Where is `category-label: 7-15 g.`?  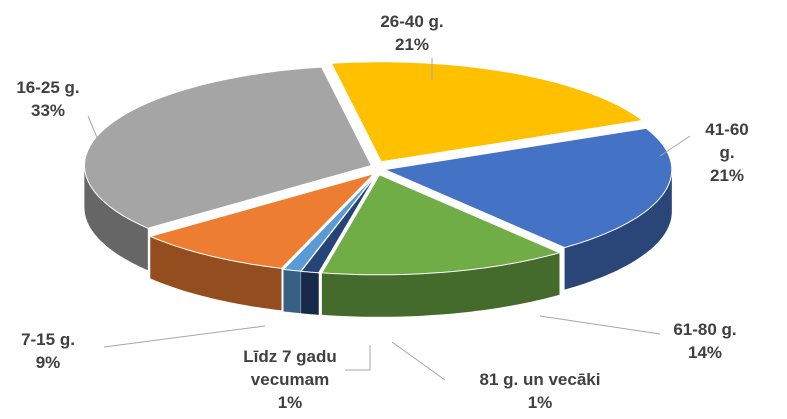 category-label: 7-15 g. is located at coordinates (48, 339).